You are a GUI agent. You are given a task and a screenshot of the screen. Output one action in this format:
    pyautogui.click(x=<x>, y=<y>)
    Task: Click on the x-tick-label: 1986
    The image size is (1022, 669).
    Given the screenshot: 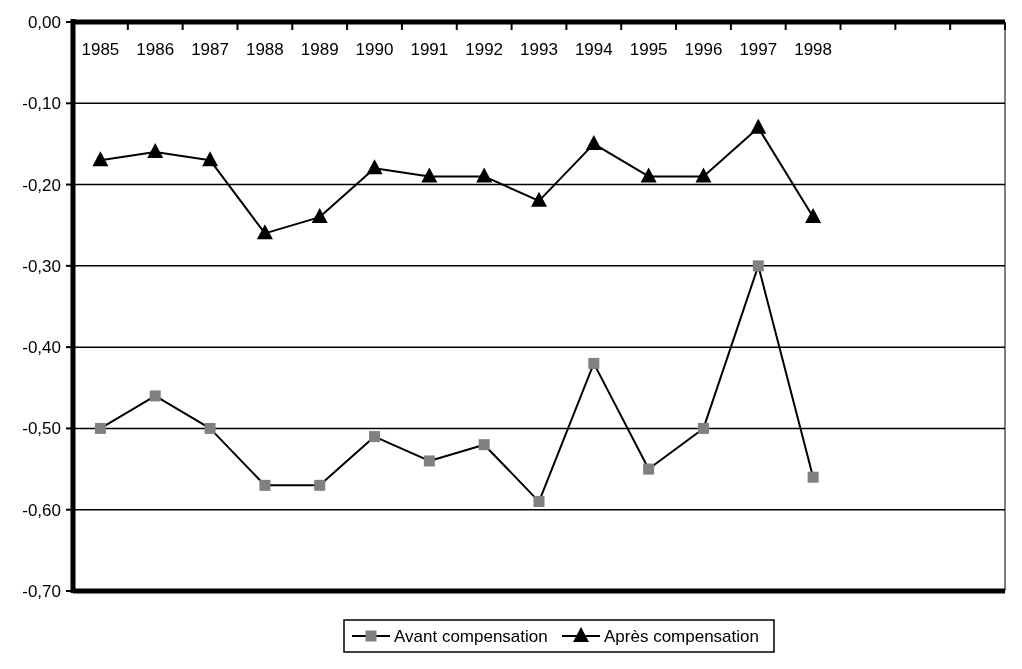 What is the action you would take?
    pyautogui.click(x=155, y=49)
    